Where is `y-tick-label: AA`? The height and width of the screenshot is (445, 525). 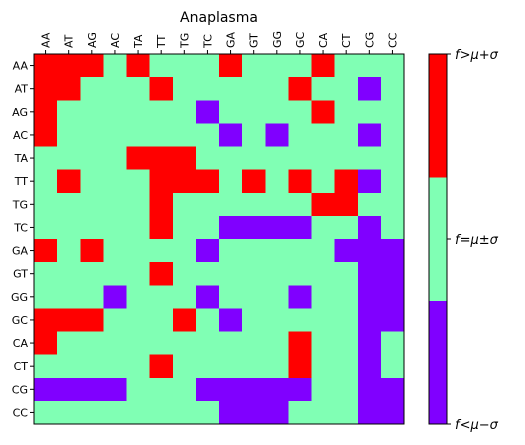
y-tick-label: AA is located at coordinates (21, 66).